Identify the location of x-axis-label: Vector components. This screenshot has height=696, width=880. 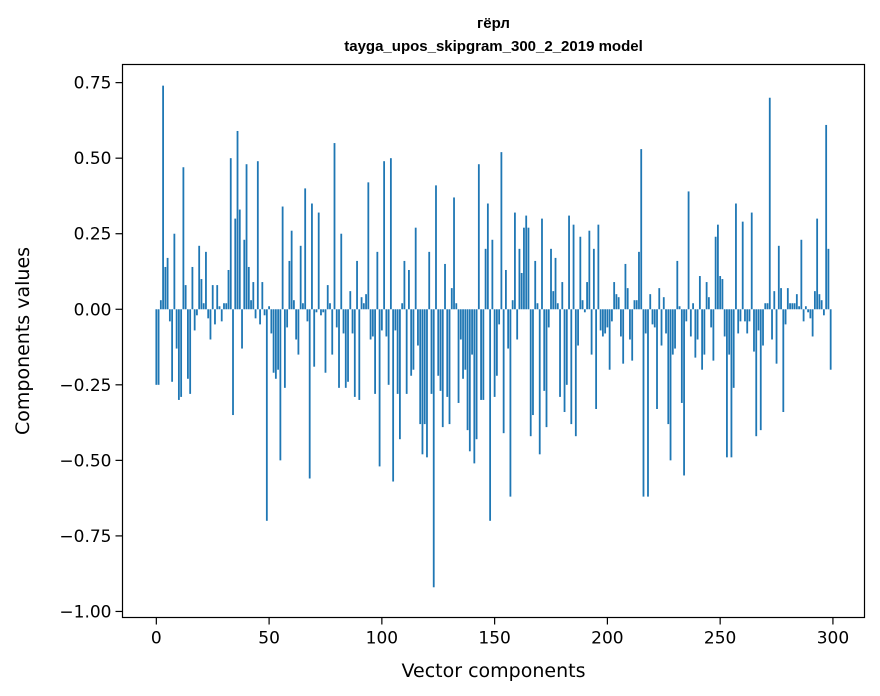
(494, 671).